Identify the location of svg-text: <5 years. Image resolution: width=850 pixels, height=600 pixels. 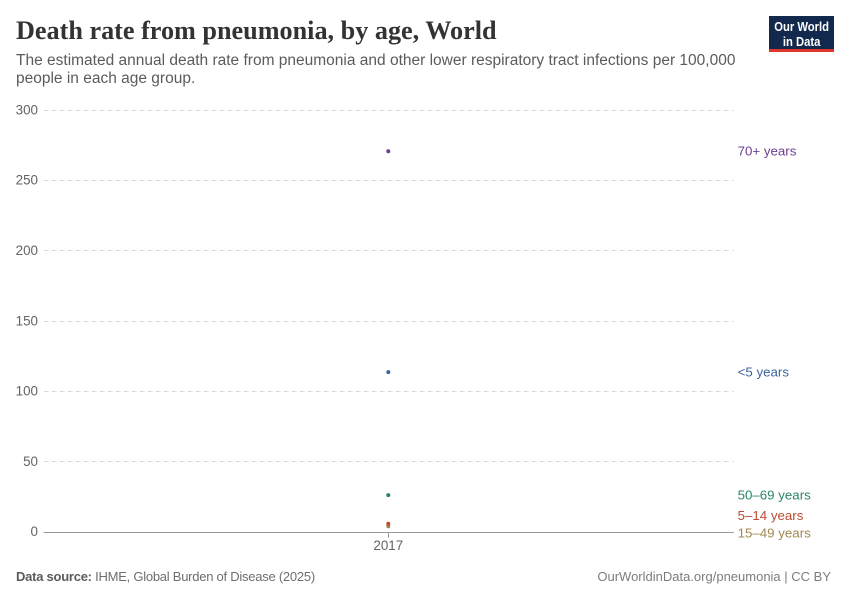
(764, 372).